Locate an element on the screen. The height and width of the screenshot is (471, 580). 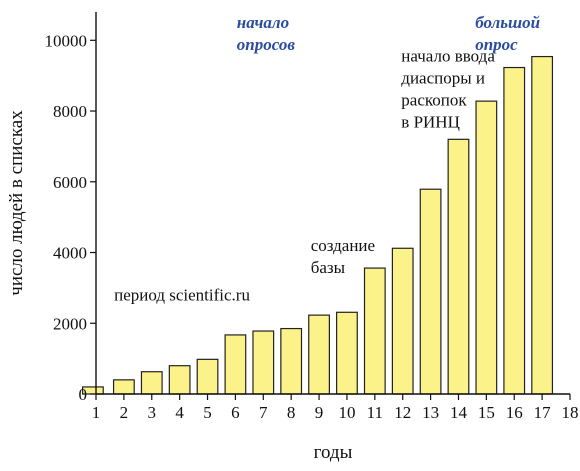
x-tick-label: 12 is located at coordinates (402, 412).